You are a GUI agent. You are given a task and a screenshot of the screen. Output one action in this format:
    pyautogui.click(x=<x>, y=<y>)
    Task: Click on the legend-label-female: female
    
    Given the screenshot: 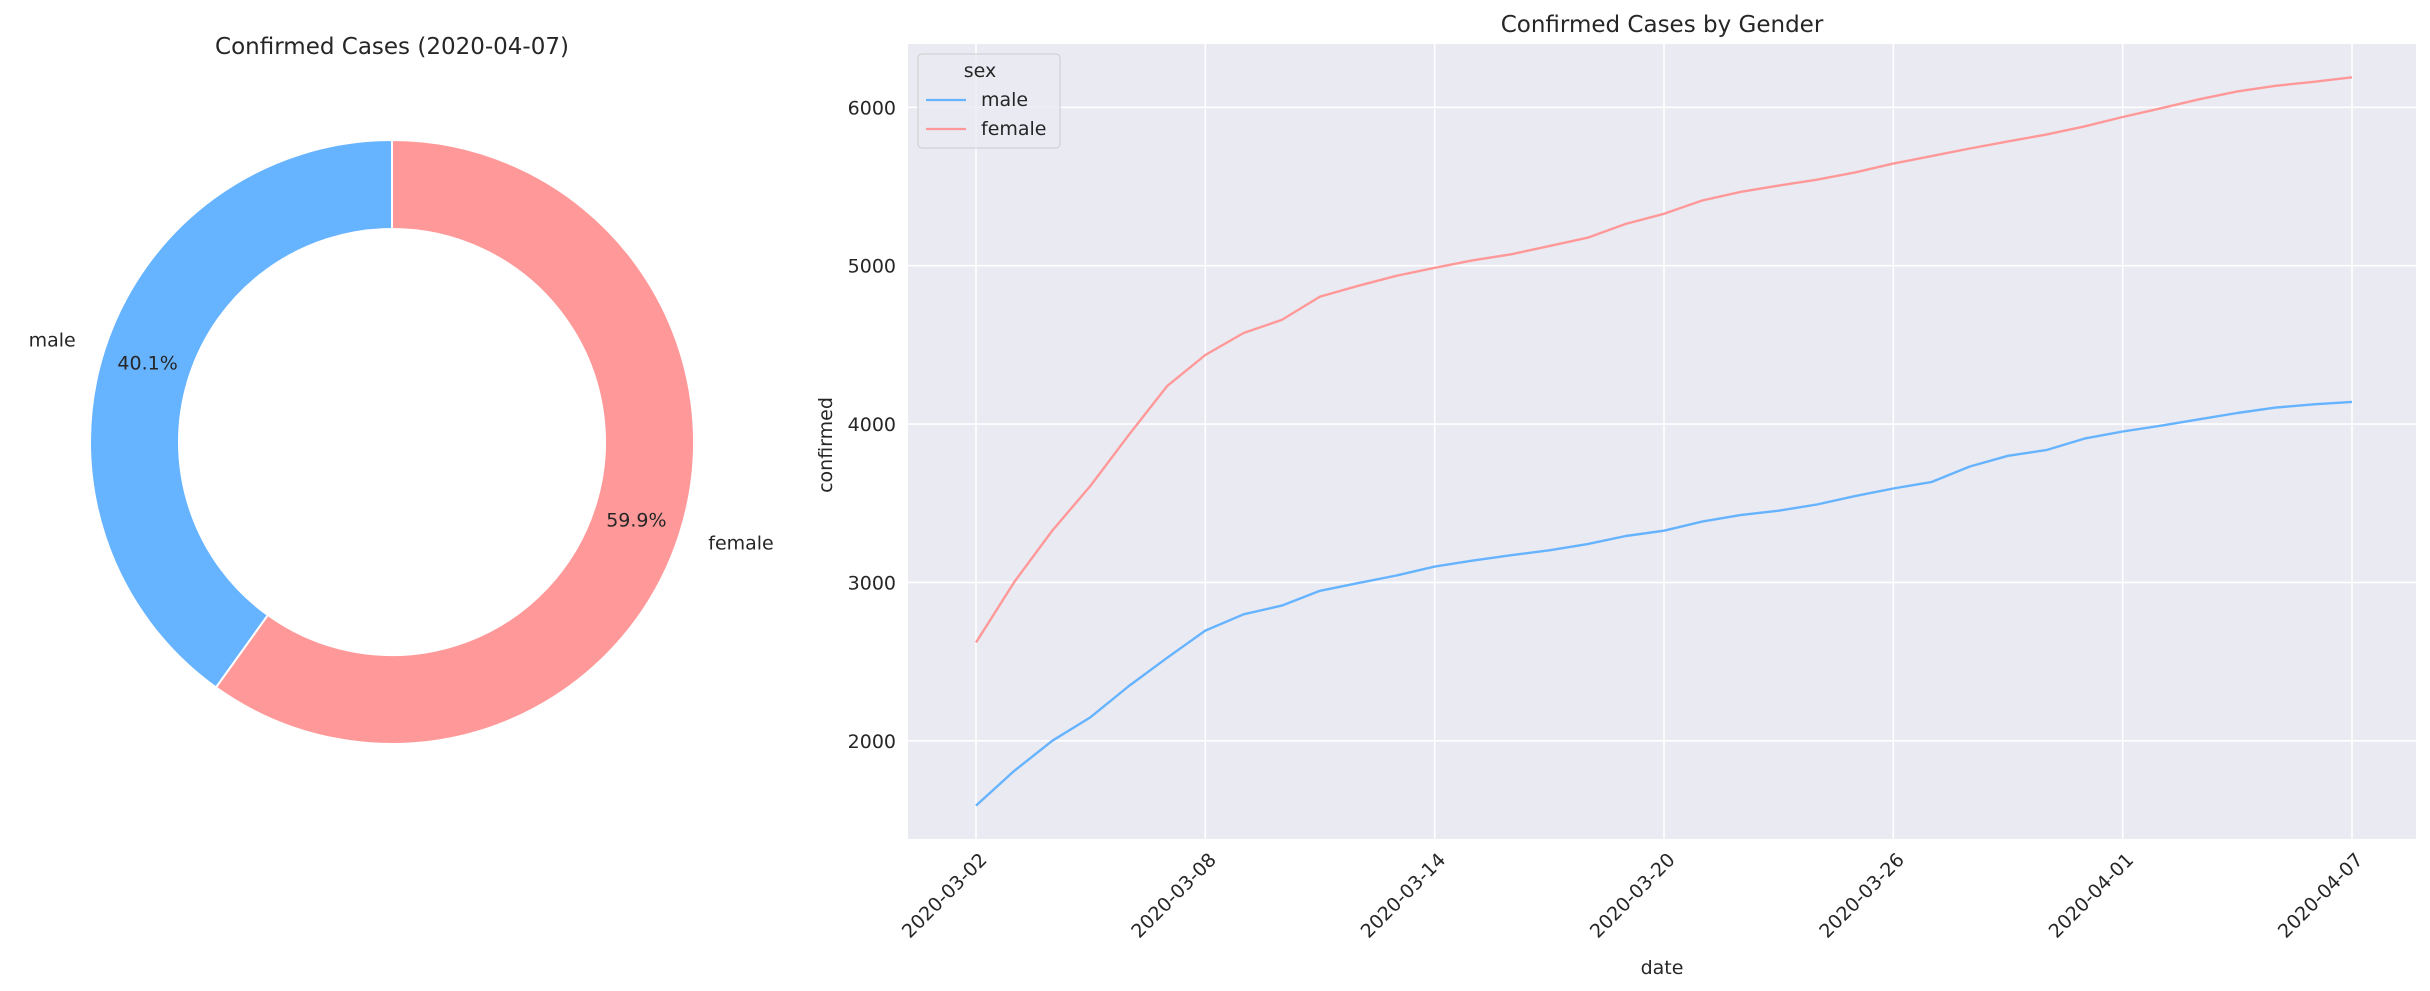 What is the action you would take?
    pyautogui.click(x=1014, y=129)
    